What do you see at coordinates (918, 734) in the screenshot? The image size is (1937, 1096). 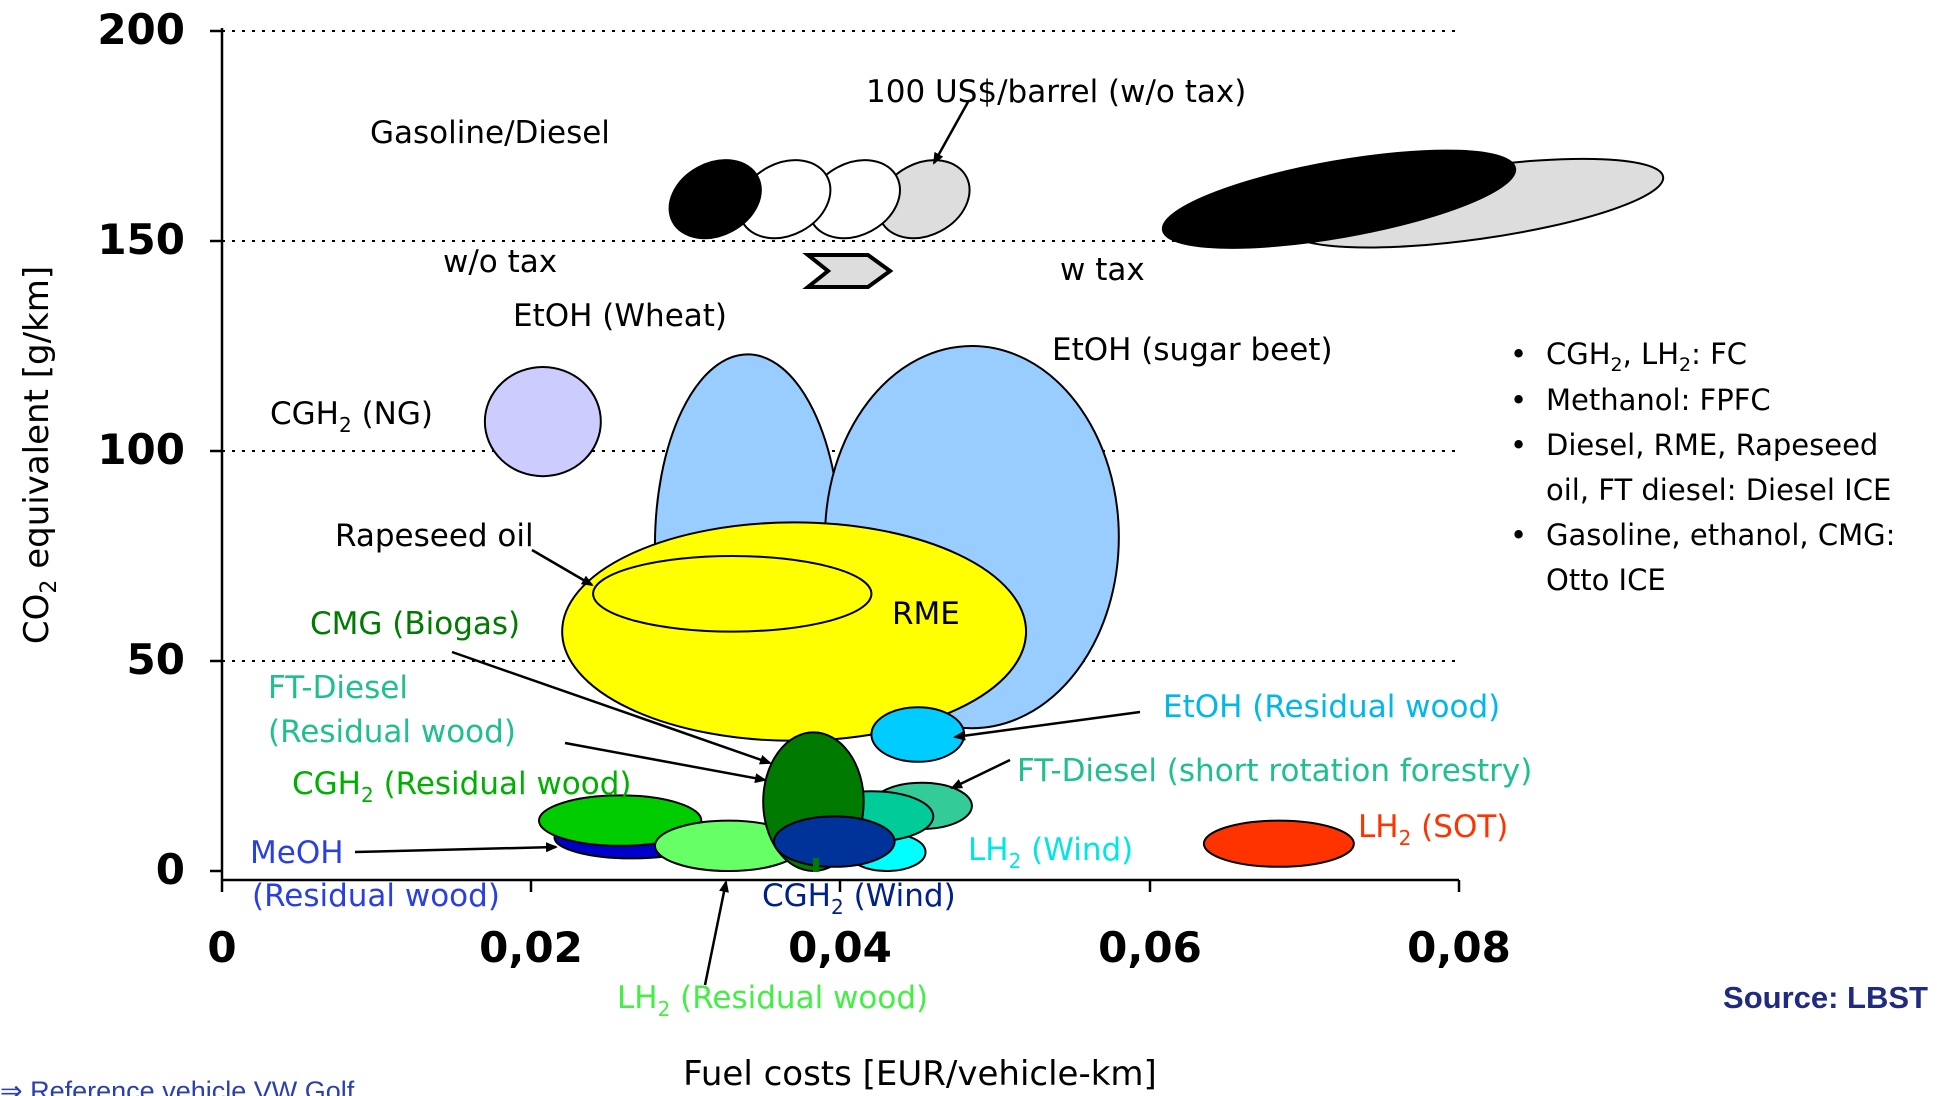 I see `ellipse-etoh-residual-wood` at bounding box center [918, 734].